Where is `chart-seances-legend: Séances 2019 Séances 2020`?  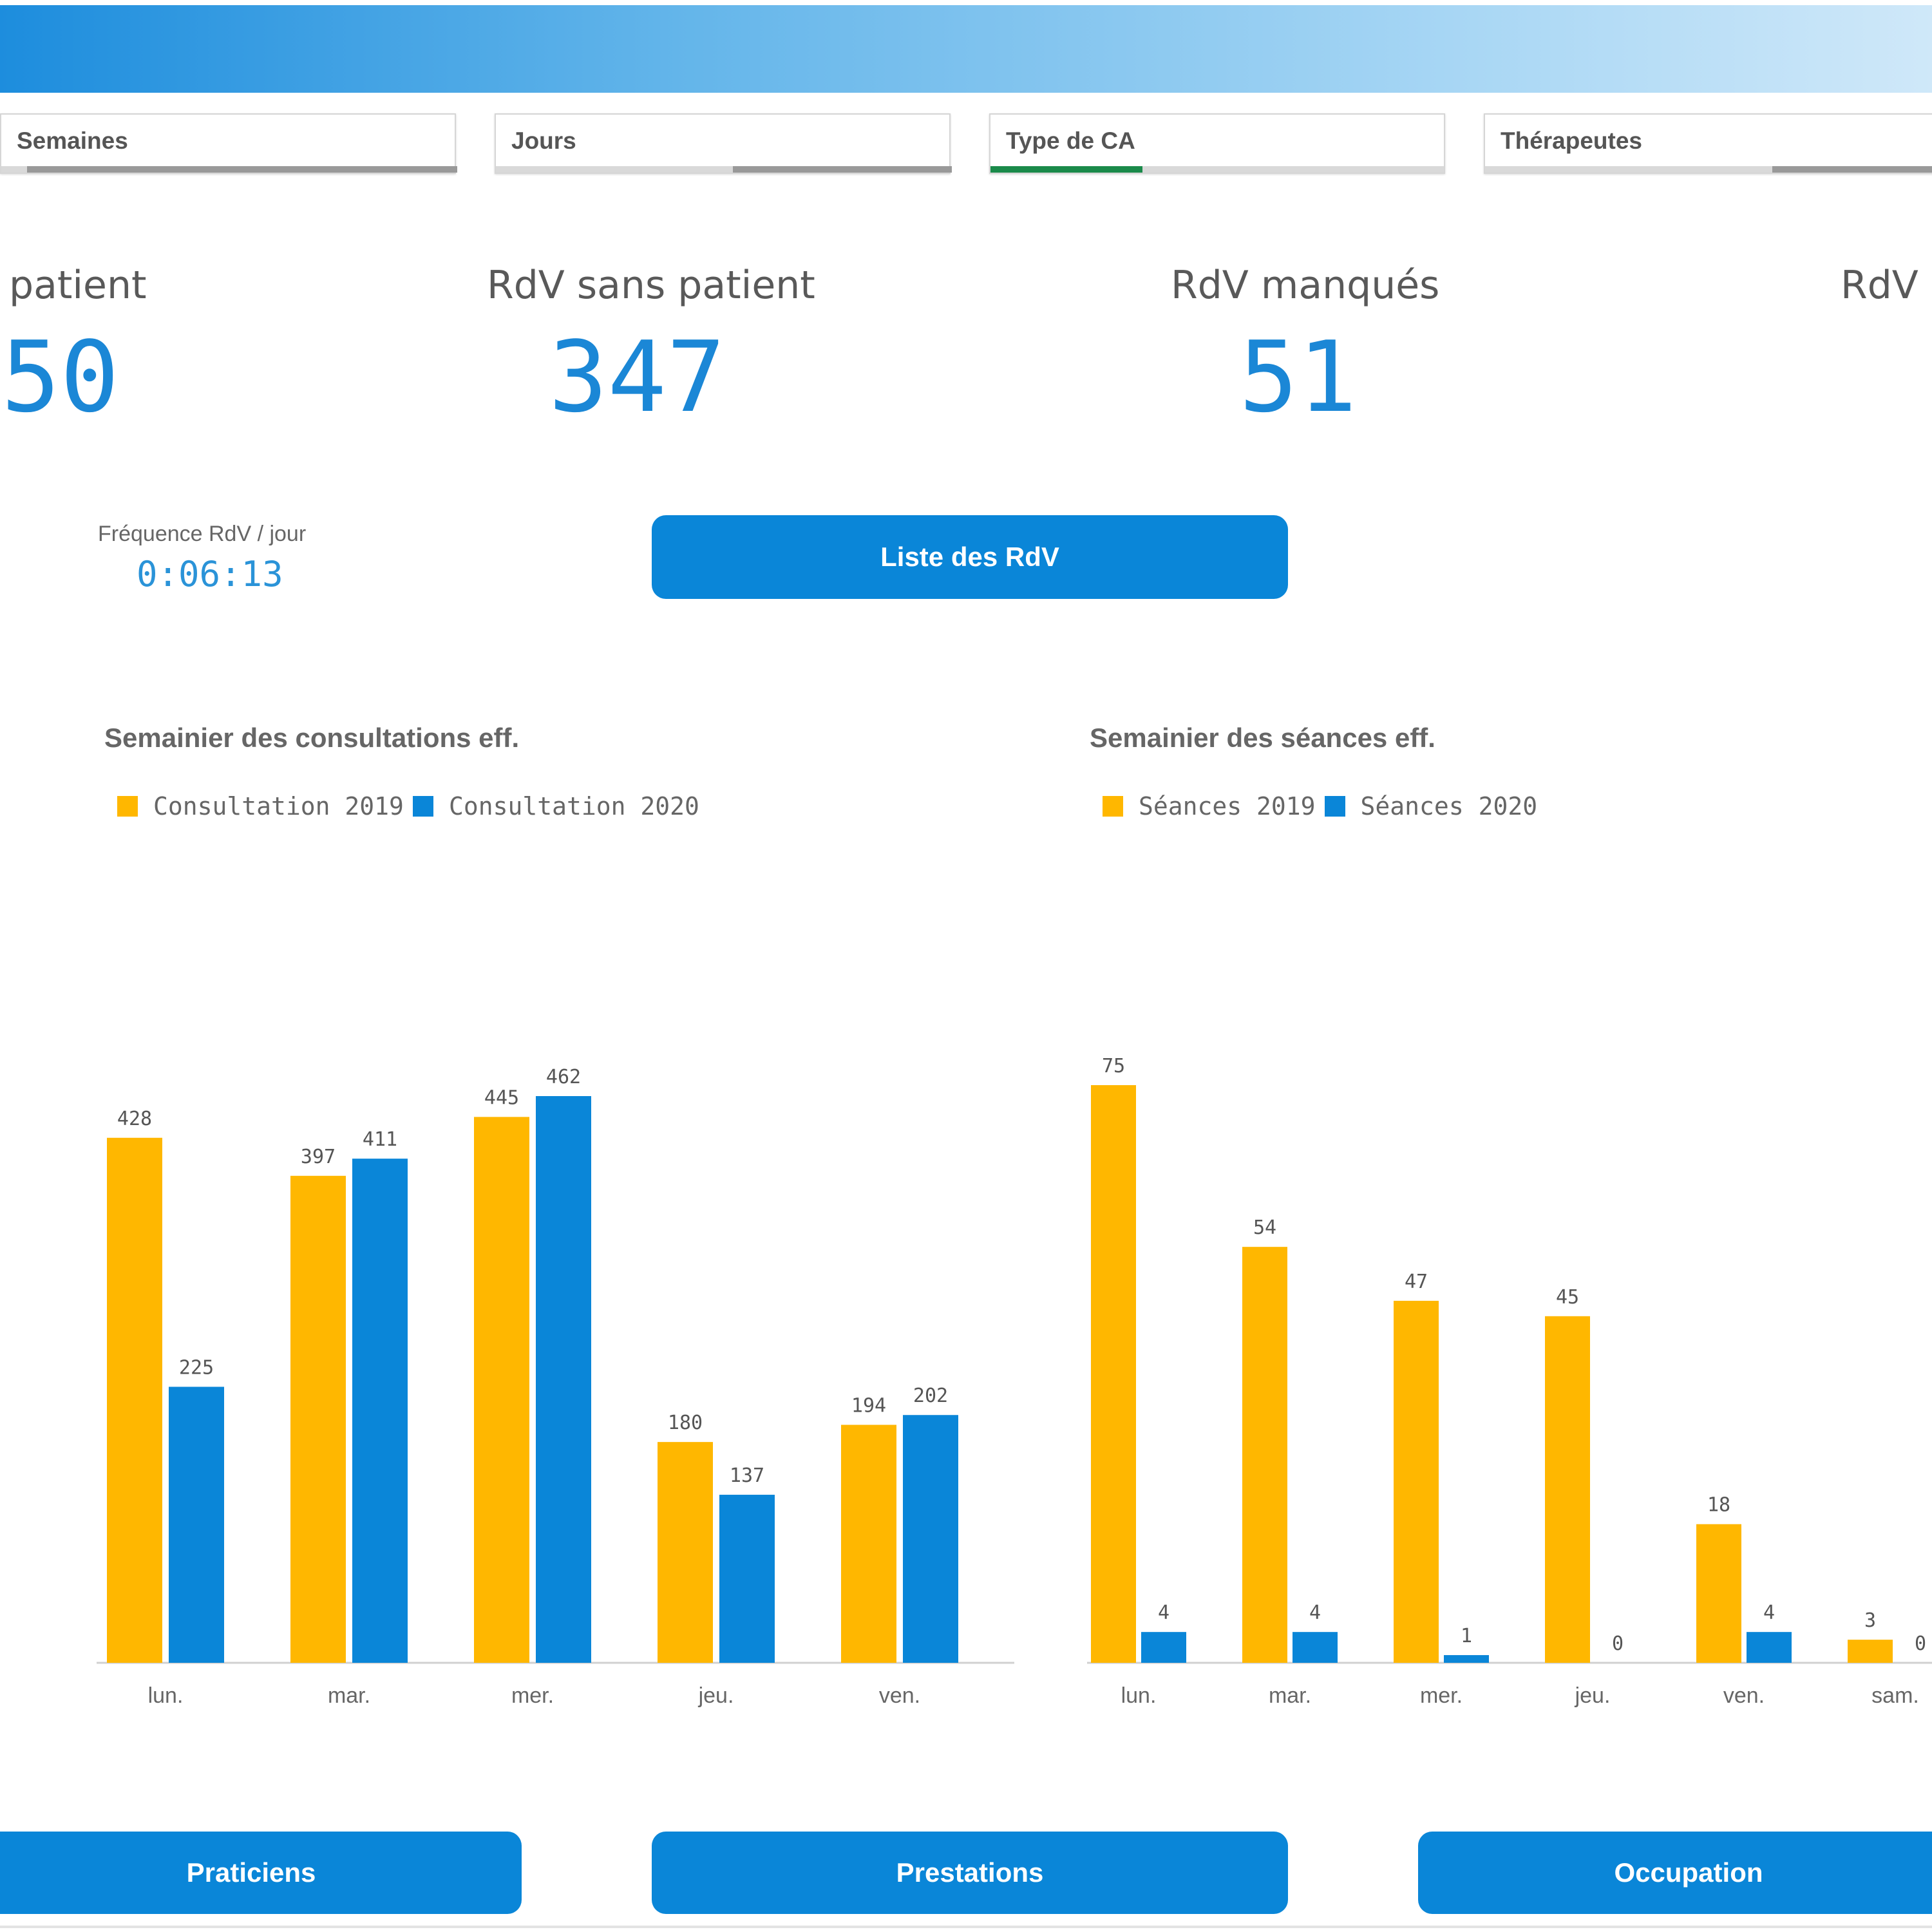 chart-seances-legend: Séances 2019 Séances 2020 is located at coordinates (1324, 806).